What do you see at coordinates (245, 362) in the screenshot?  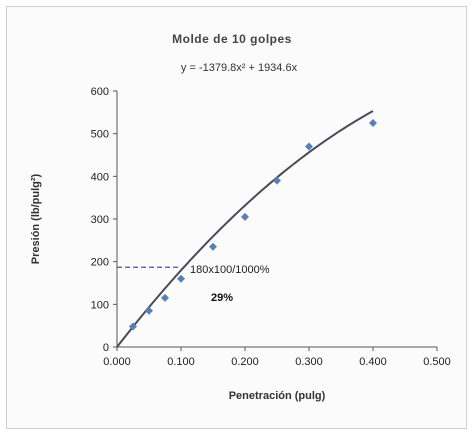 I see `x-tick-label: 0.200` at bounding box center [245, 362].